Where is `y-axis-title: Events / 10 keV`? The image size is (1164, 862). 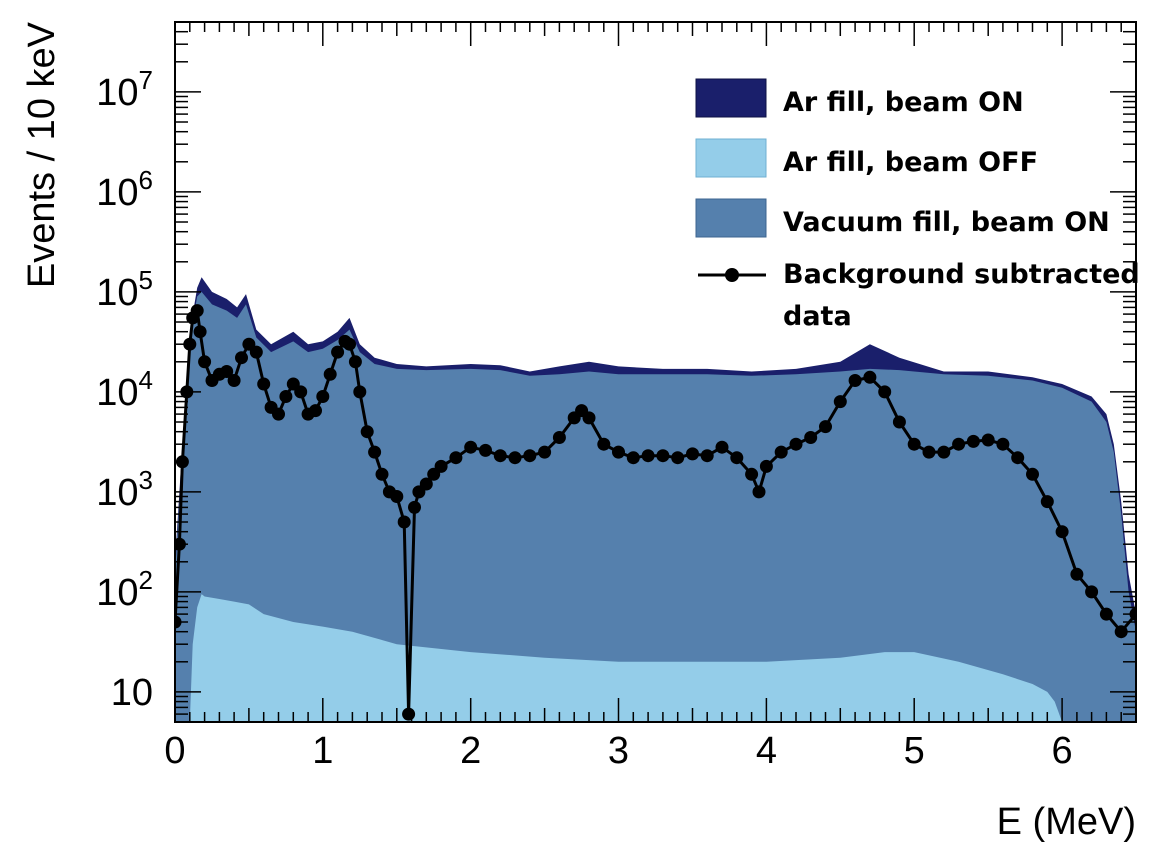 y-axis-title: Events / 10 keV is located at coordinates (42, 154).